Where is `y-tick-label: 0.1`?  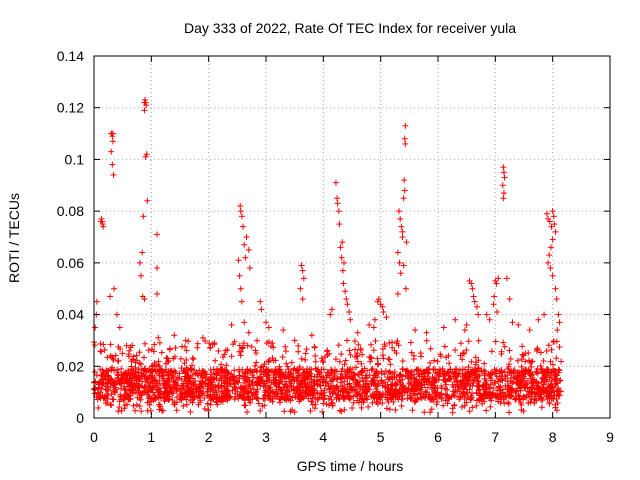
y-tick-label: 0.1 is located at coordinates (75, 159).